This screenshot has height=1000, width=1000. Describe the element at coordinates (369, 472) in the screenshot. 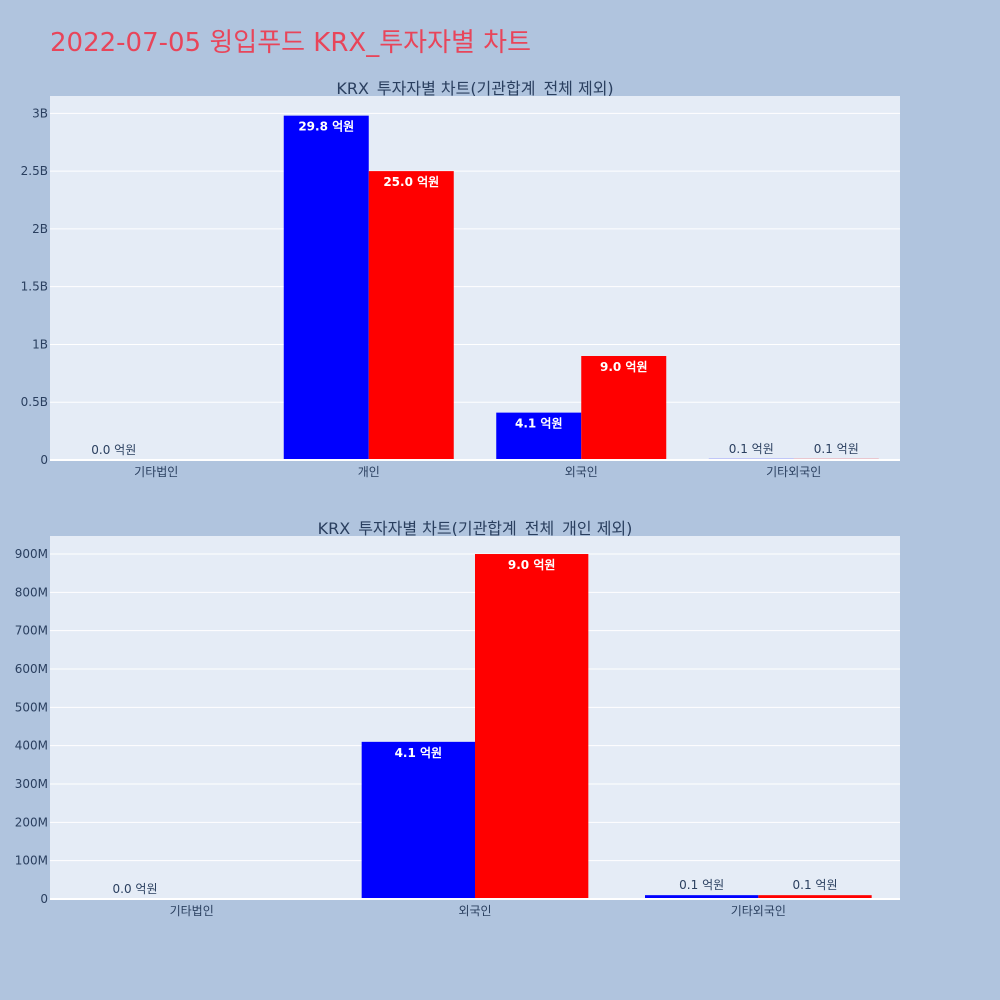

I see `x-tick-label: 개인` at that location.